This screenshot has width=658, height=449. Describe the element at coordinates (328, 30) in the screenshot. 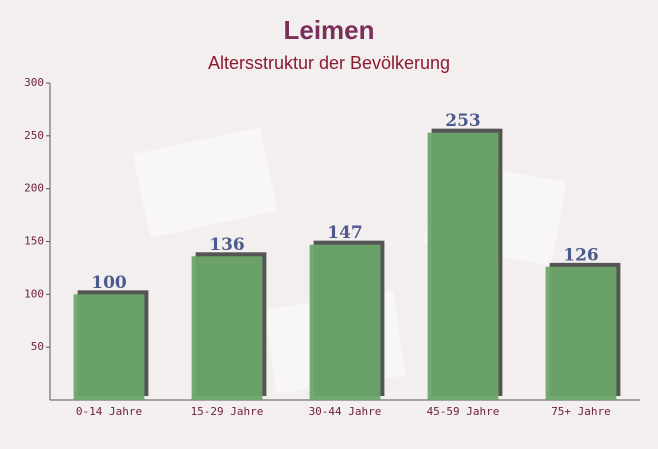

I see `chart-title: Leimen` at that location.